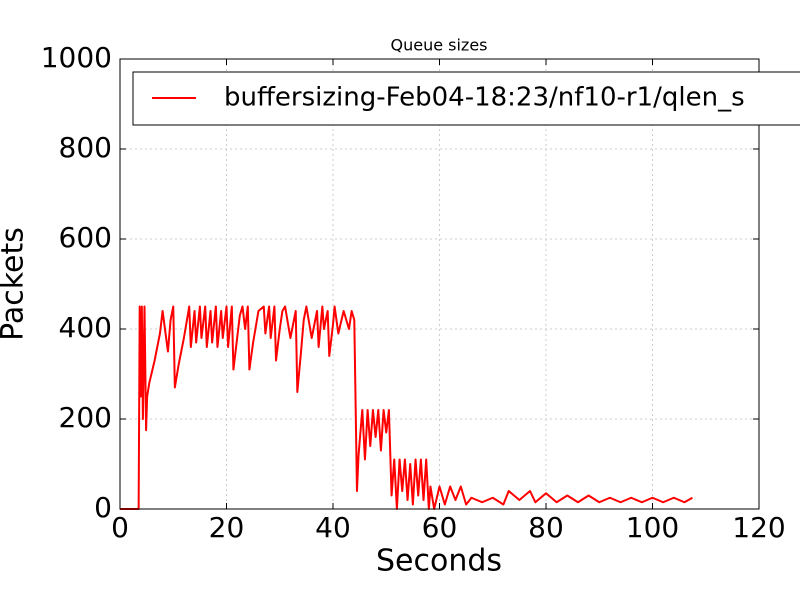 The height and width of the screenshot is (600, 800). Describe the element at coordinates (438, 45) in the screenshot. I see `chart-title: Queue sizes` at that location.